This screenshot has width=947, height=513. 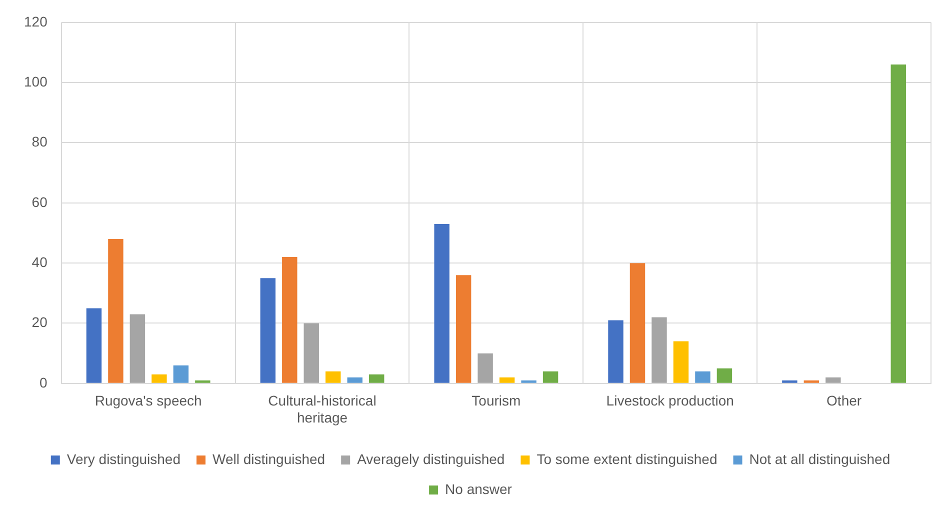 What do you see at coordinates (40, 262) in the screenshot?
I see `y-tick-label: 40` at bounding box center [40, 262].